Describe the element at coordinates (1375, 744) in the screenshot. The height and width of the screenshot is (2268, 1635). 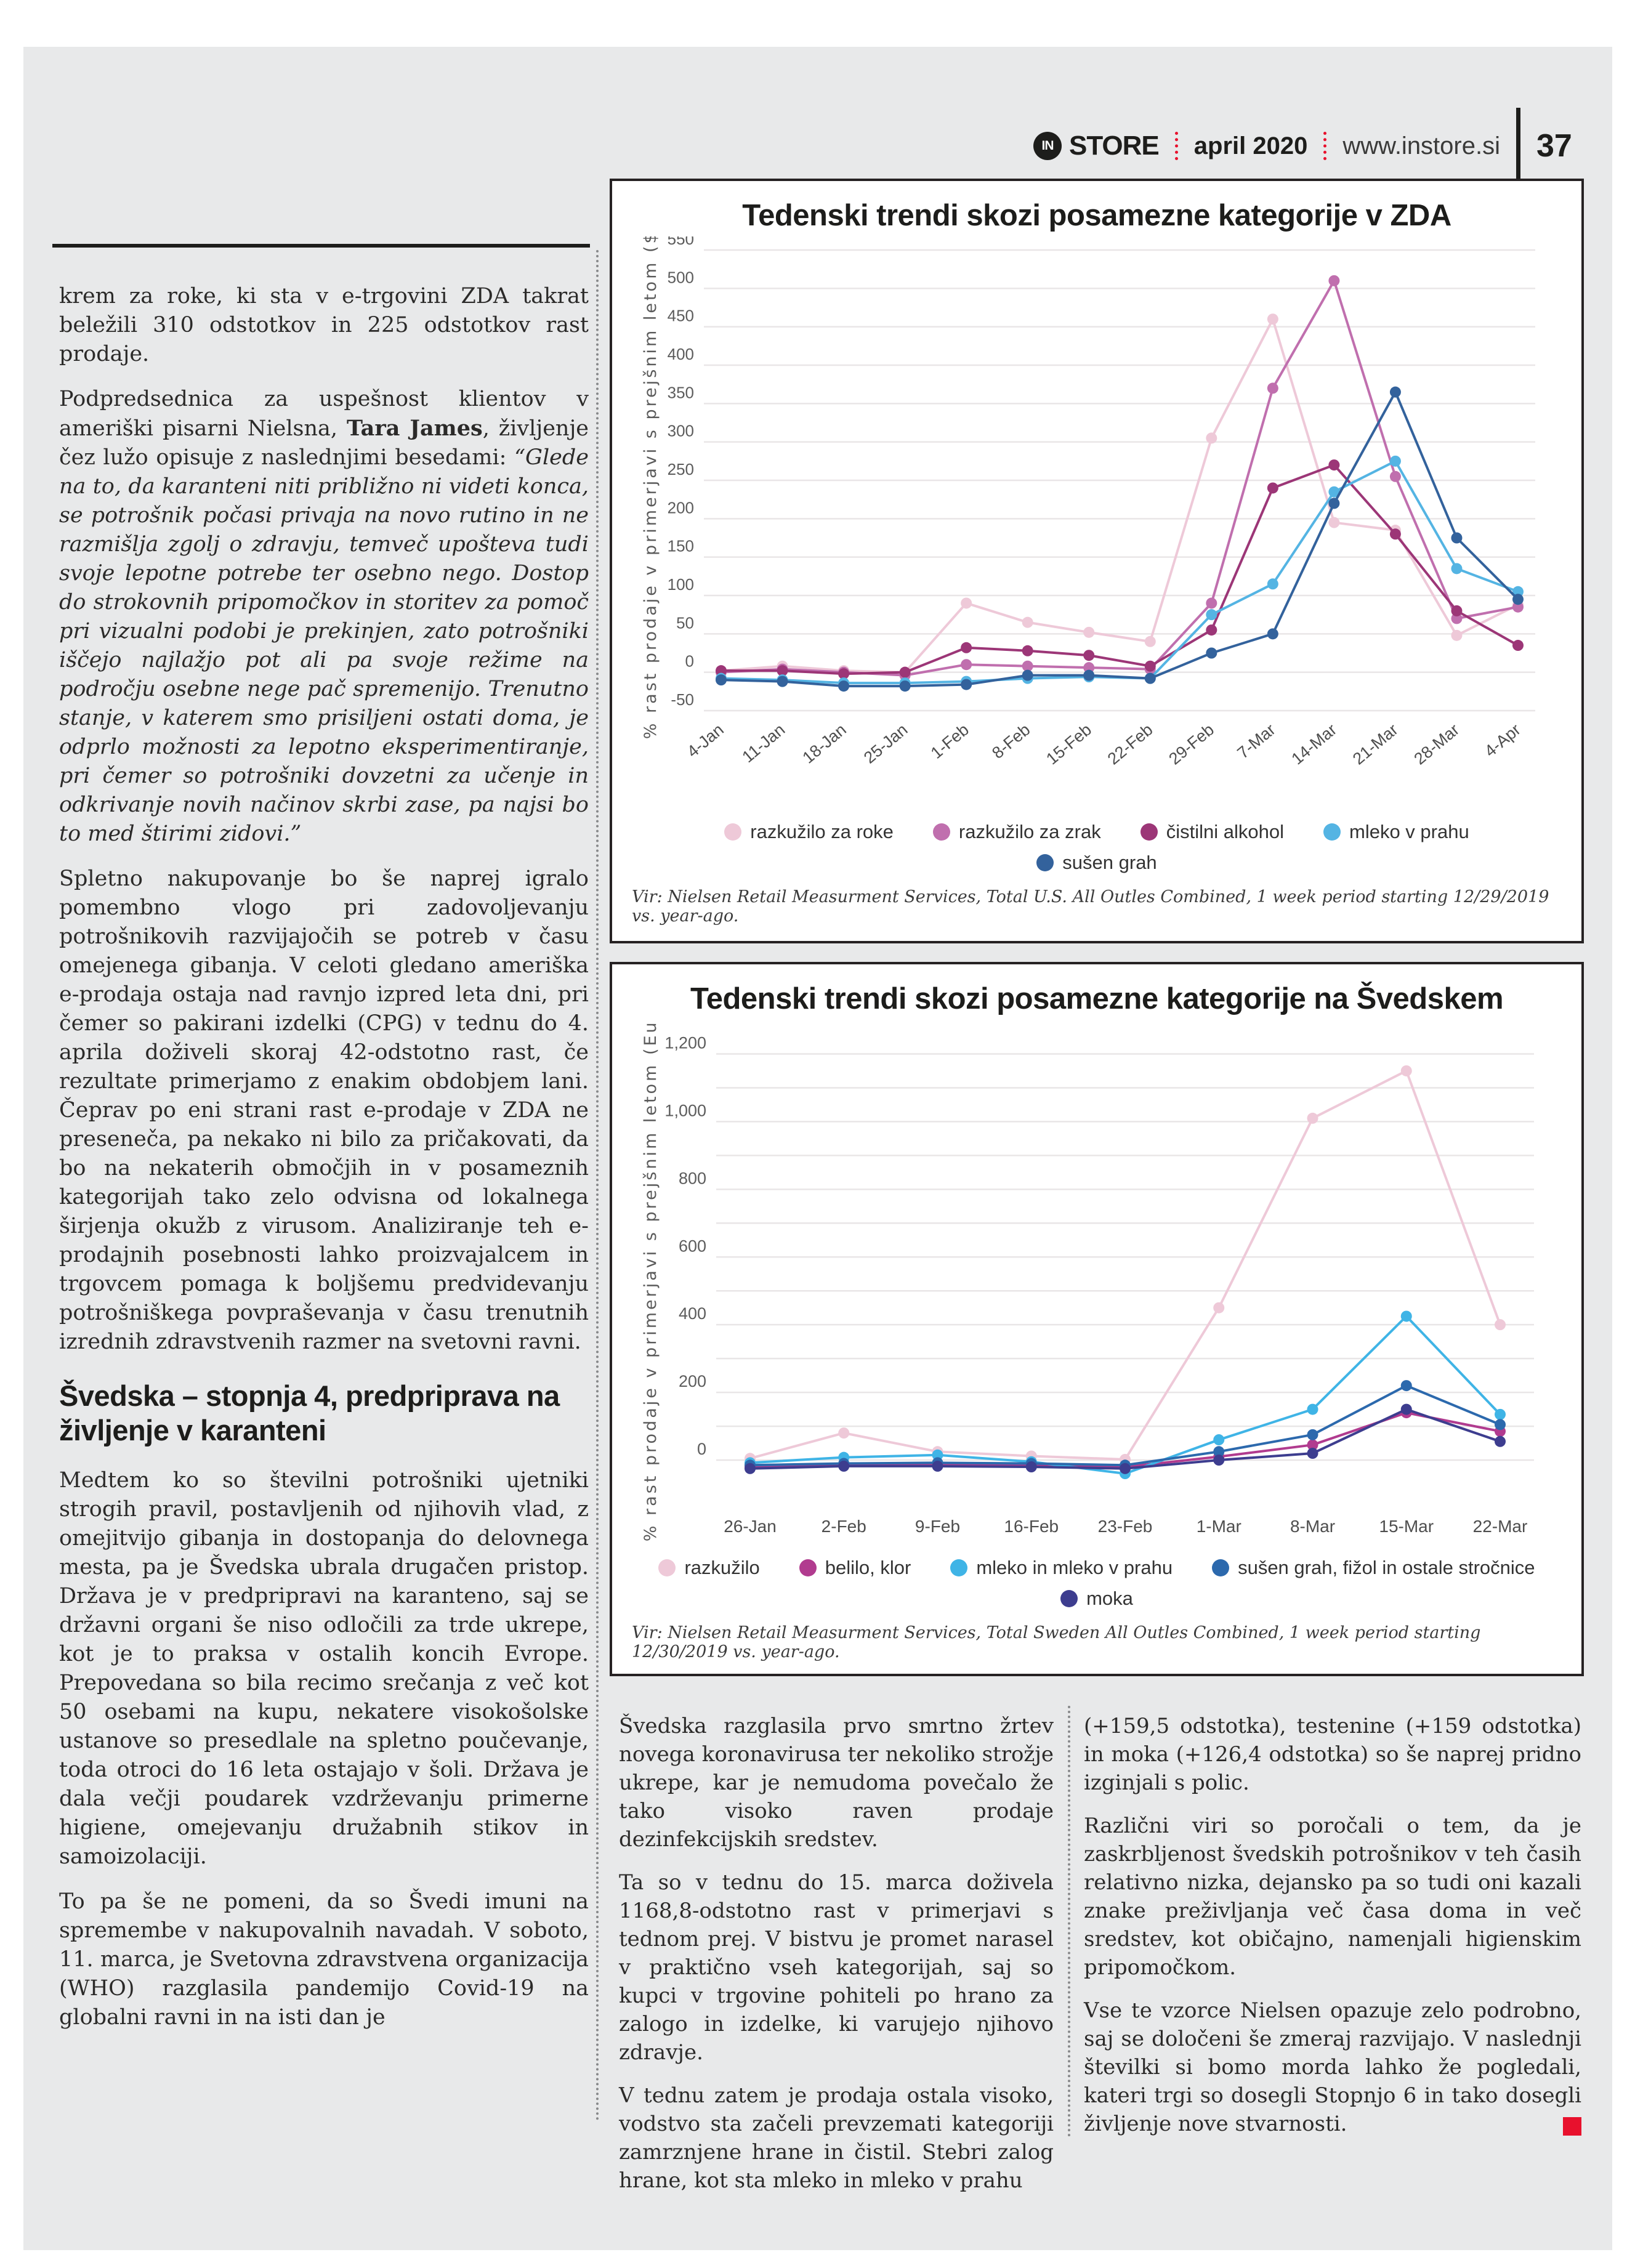
I see `svg-text: 21-Mar` at that location.